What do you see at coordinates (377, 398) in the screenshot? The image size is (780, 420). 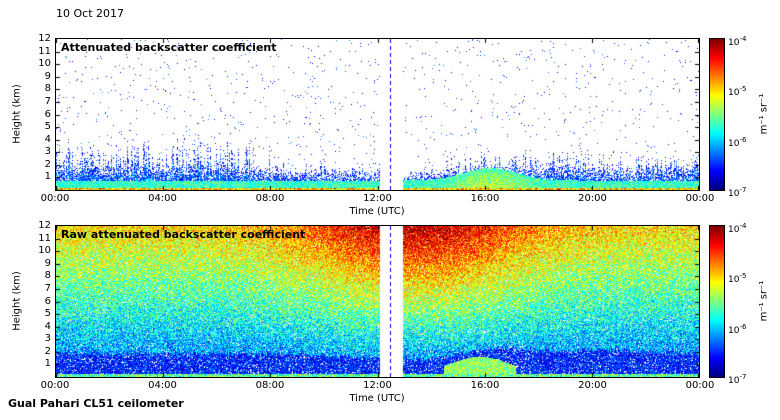 I see `x-axis-label-bottom: Time (UTC)` at bounding box center [377, 398].